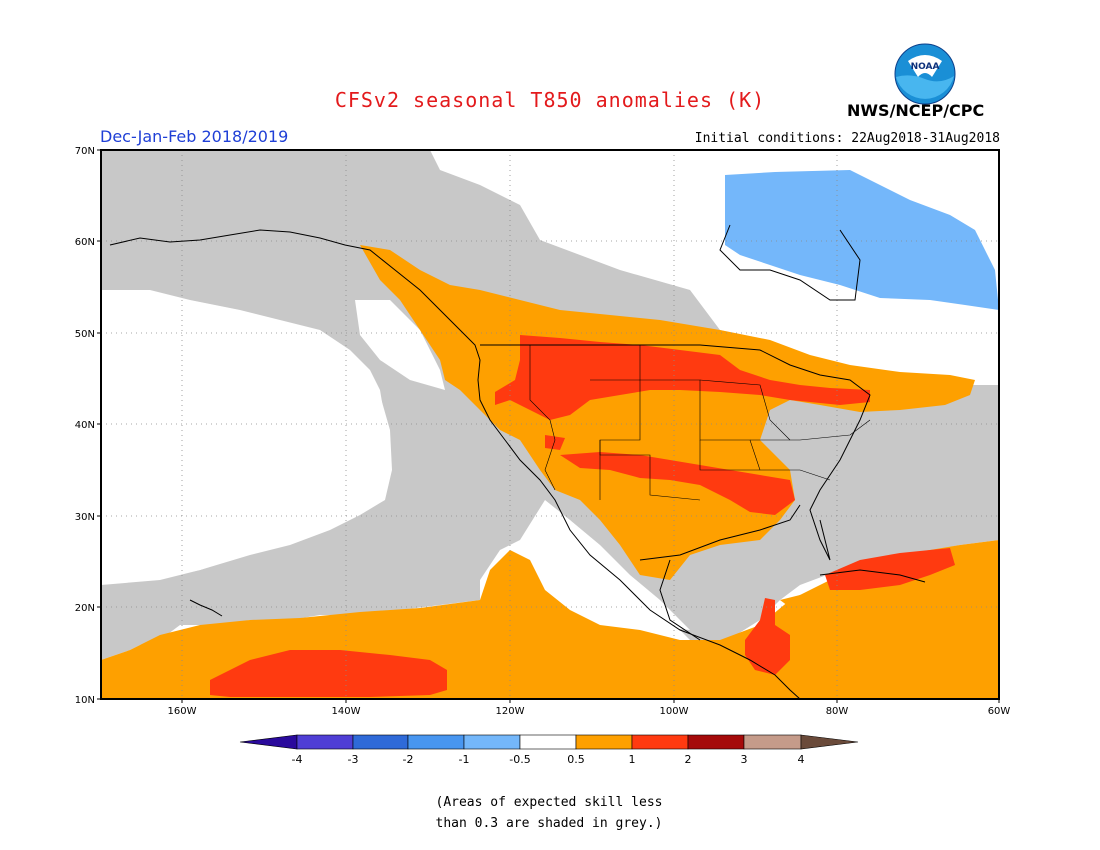  Describe the element at coordinates (268, 742) in the screenshot. I see `colorbar-low-arrow` at that location.